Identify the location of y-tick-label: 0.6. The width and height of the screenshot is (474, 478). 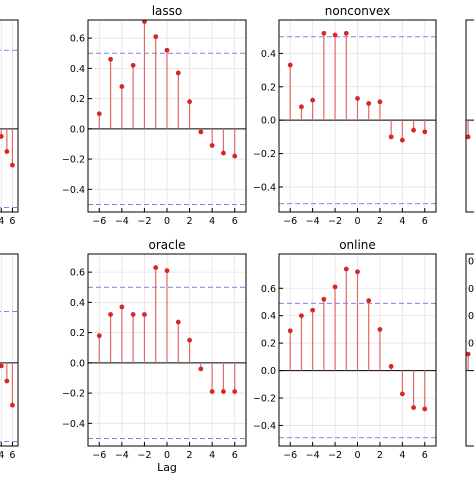
(77, 39).